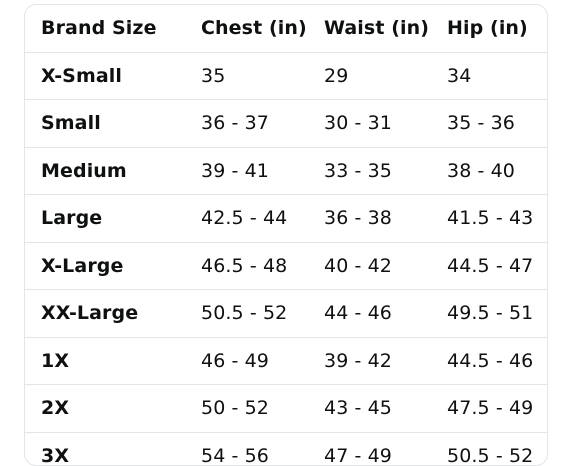  I want to click on row-size-label: 2X, so click(105, 408).